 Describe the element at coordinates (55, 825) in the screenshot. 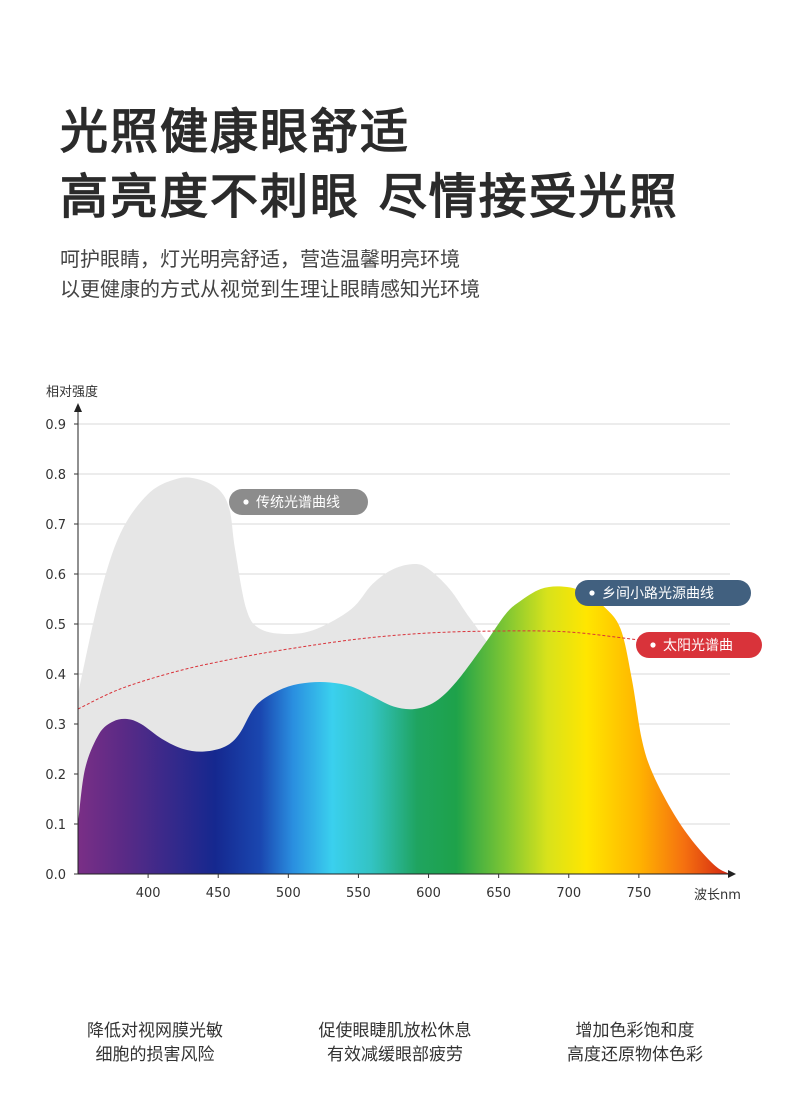

I see `y-tick-label: 0.1` at that location.